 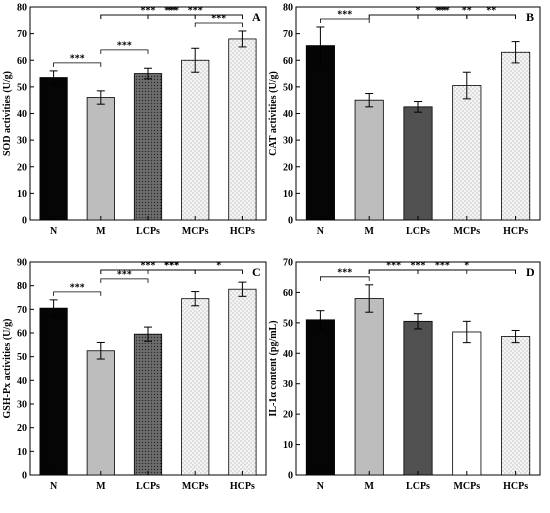 I want to click on panel-letter: A, so click(x=256, y=17).